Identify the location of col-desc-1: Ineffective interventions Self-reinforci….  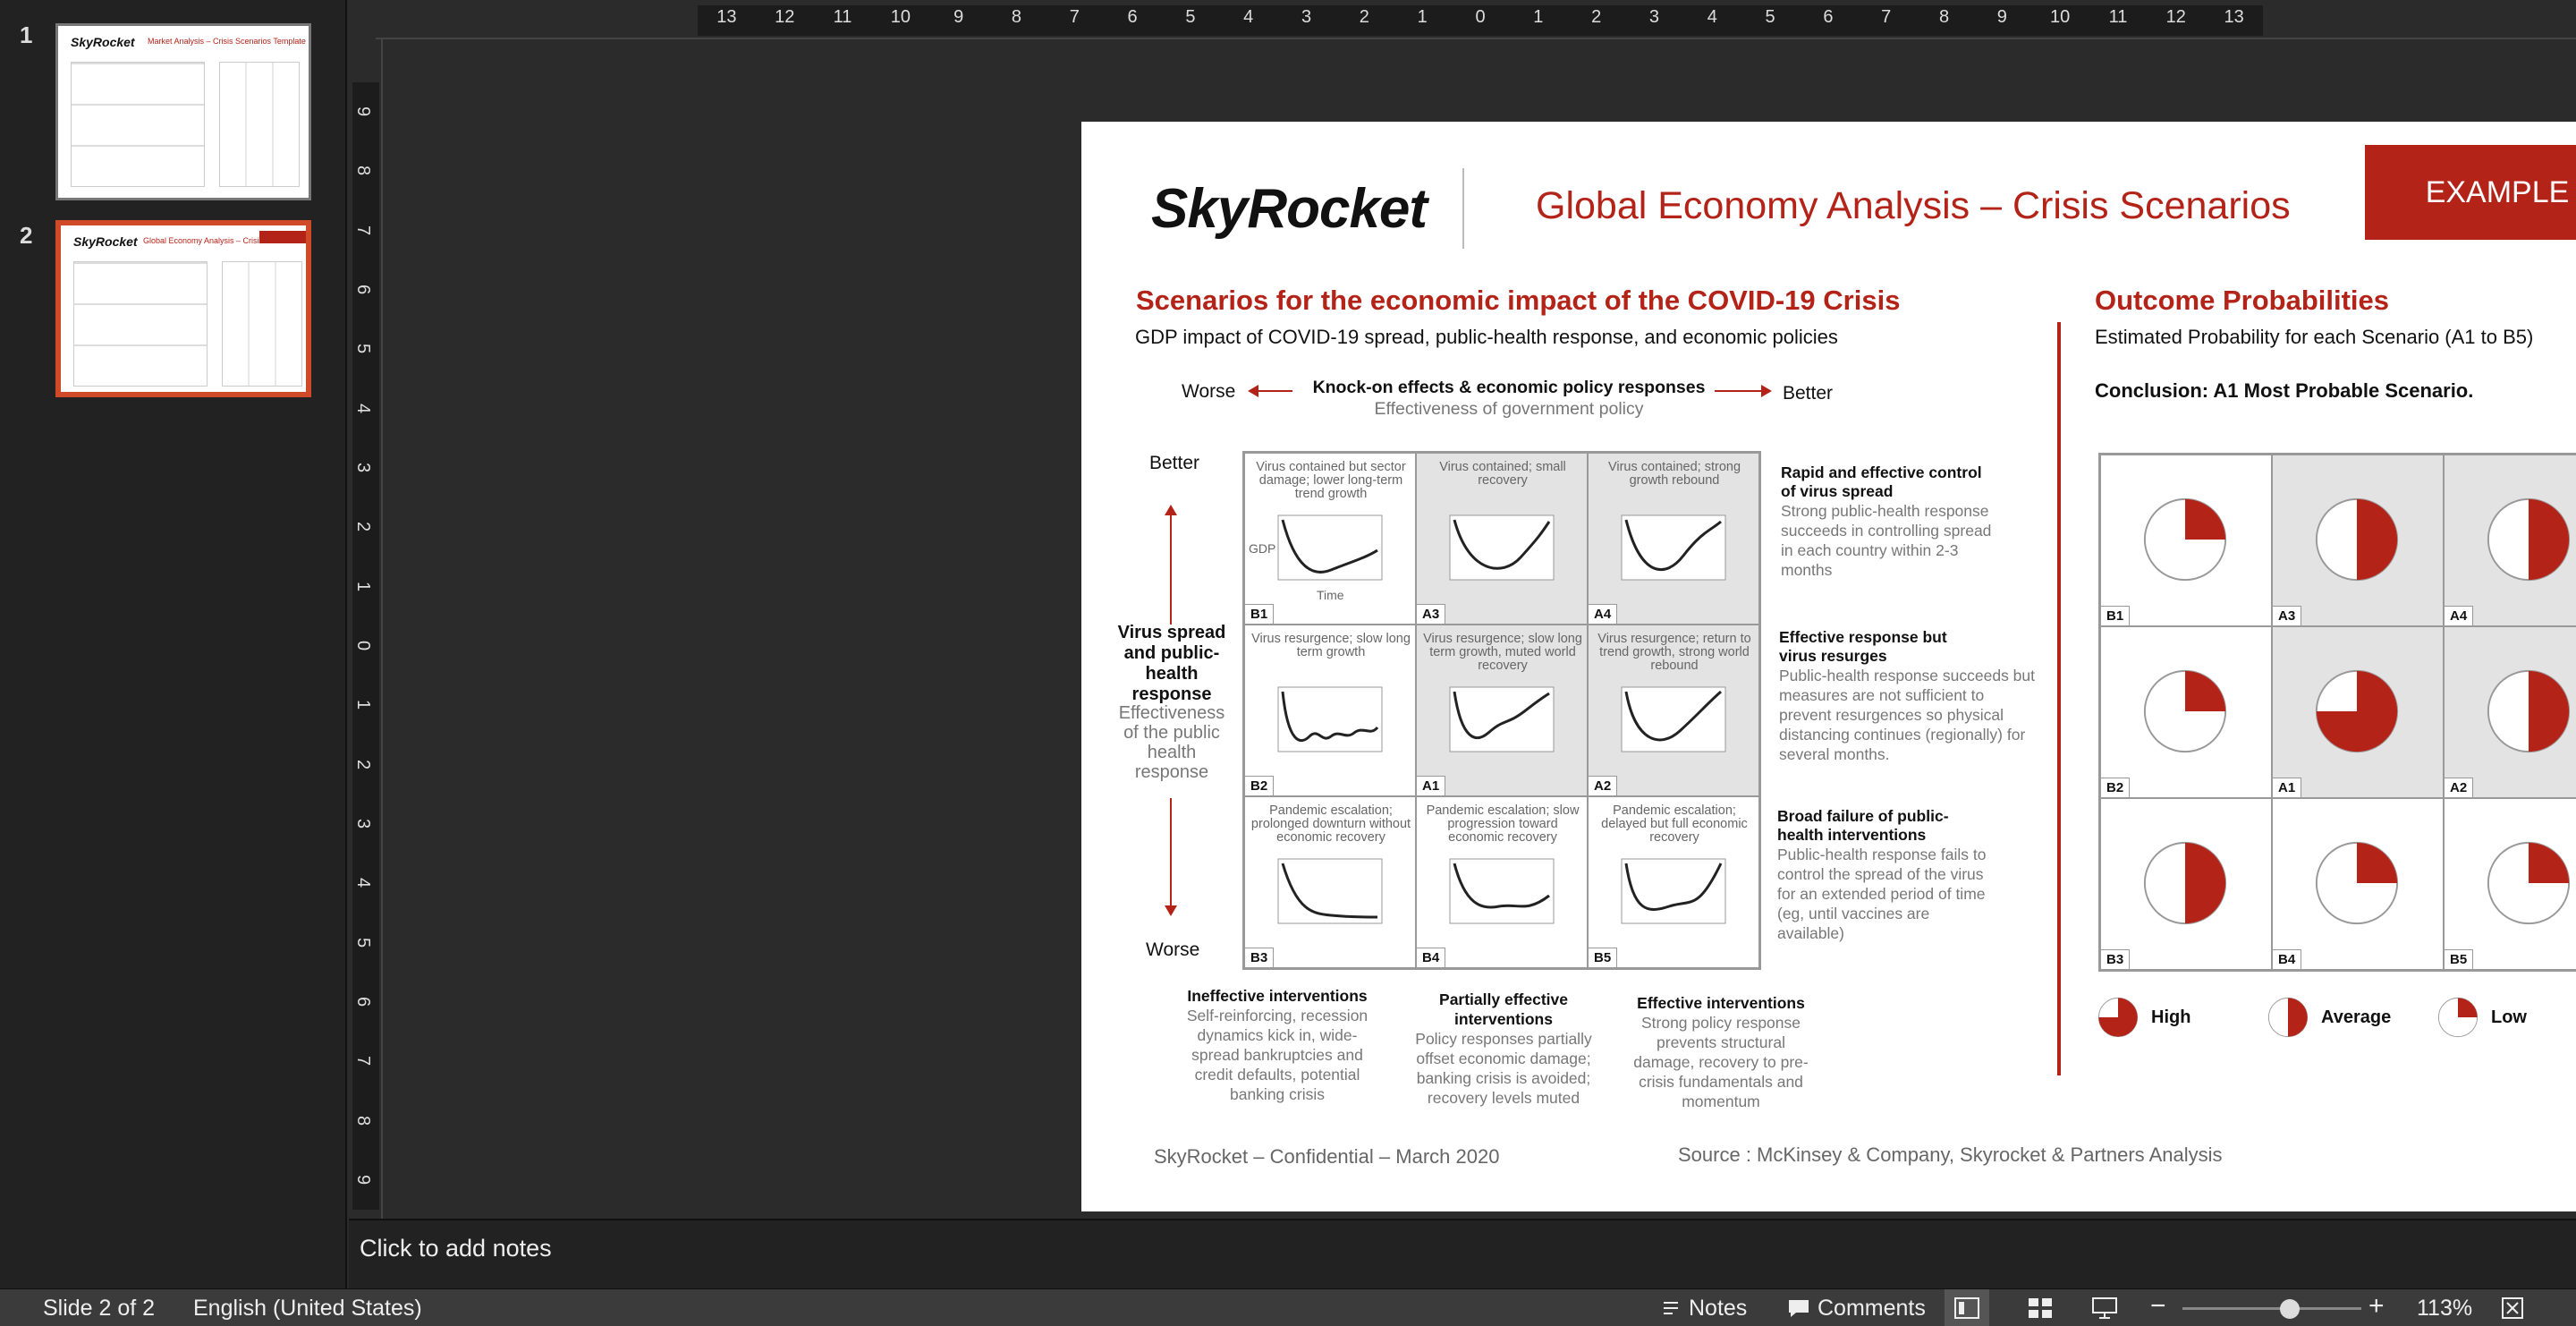
(1277, 1045).